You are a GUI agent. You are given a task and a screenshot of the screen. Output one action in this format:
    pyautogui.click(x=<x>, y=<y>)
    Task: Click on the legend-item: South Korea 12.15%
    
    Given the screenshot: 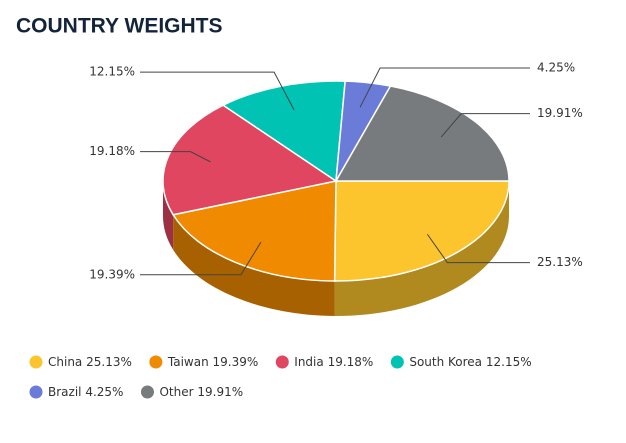 What is the action you would take?
    pyautogui.click(x=461, y=362)
    